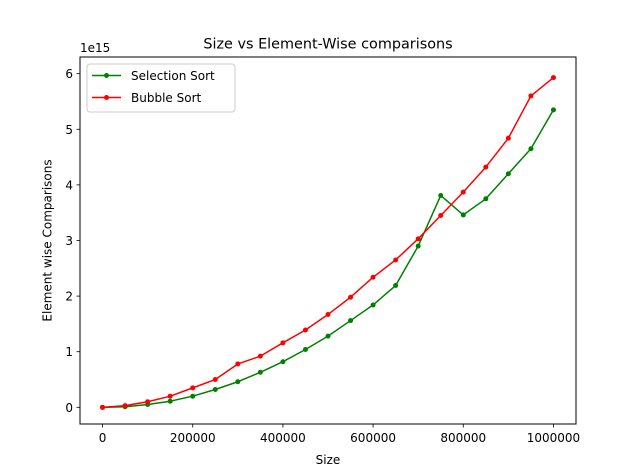  Describe the element at coordinates (69, 241) in the screenshot. I see `y-tick-label: 3` at that location.